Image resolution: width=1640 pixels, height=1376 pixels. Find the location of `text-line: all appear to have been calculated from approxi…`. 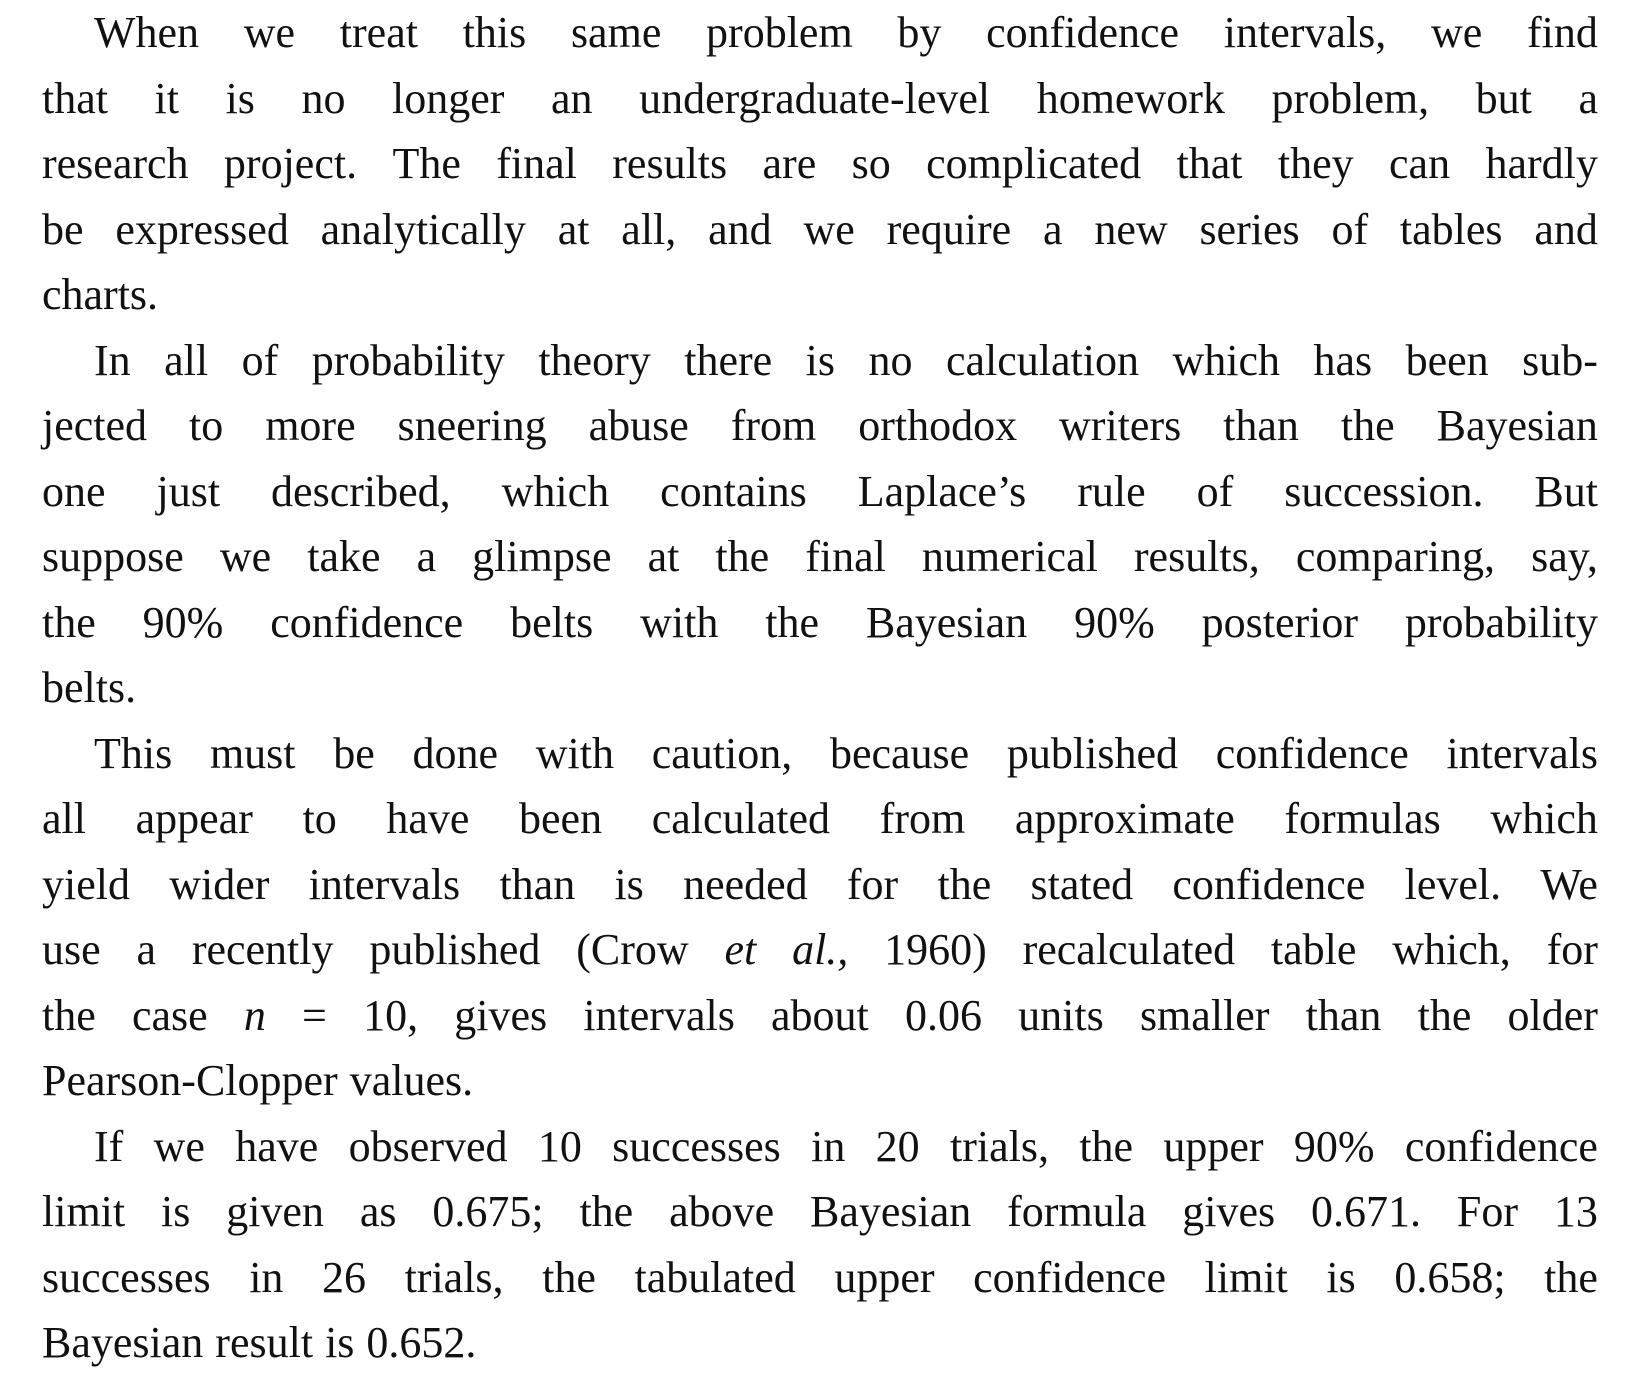

text-line: all appear to have been calculated from approxi… is located at coordinates (820, 818).